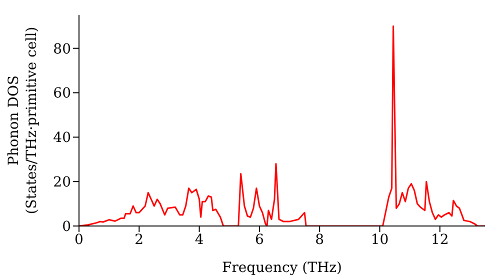 This screenshot has height=280, width=500. Describe the element at coordinates (439, 240) in the screenshot. I see `x-tick-label: 12` at that location.